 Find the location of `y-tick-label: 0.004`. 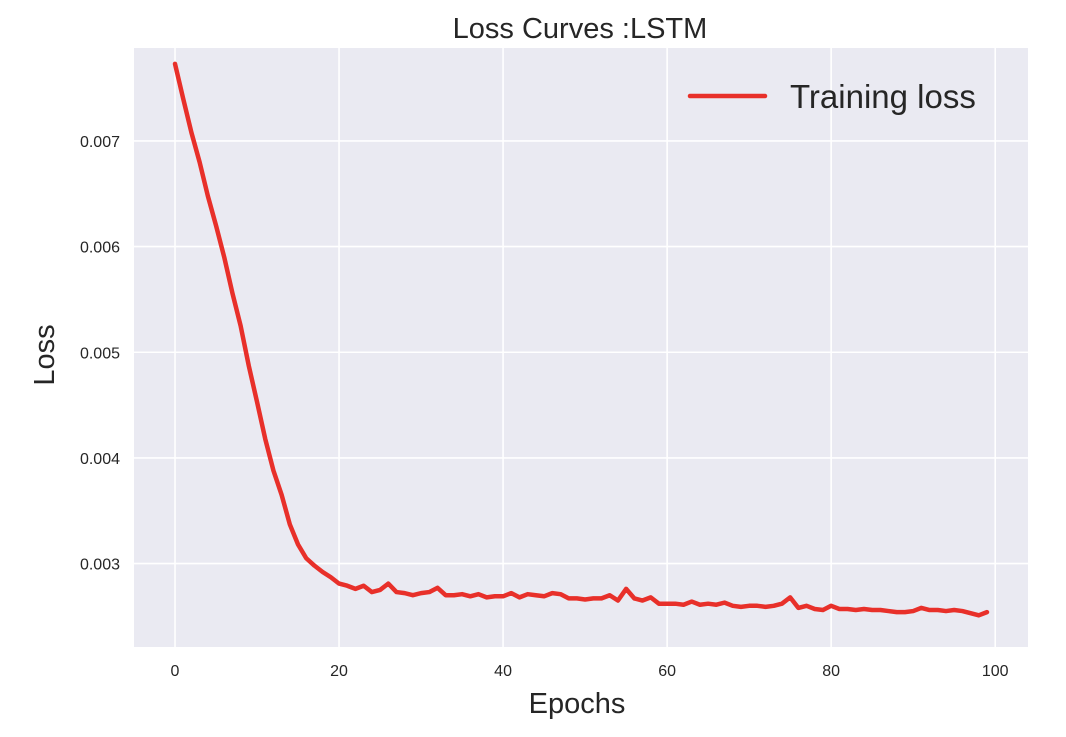

y-tick-label: 0.004 is located at coordinates (100, 459).